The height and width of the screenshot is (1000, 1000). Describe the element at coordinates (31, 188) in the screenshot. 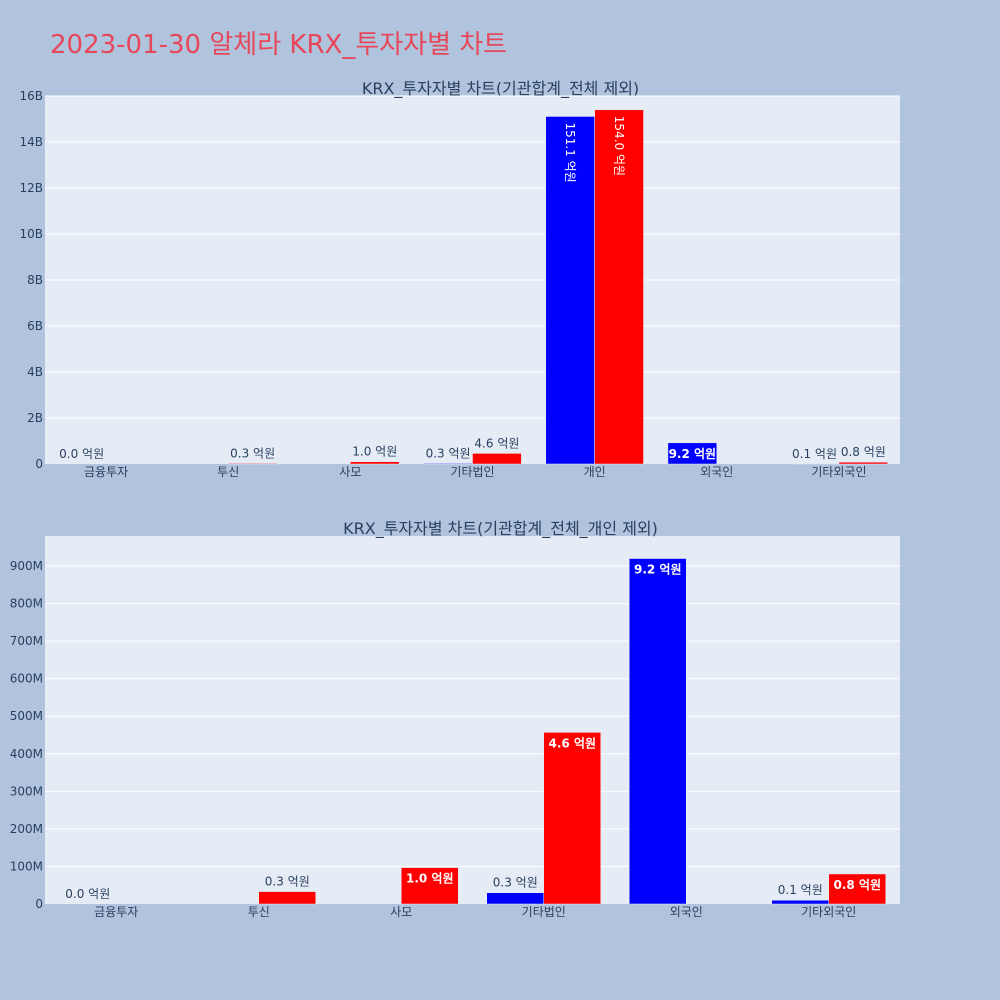

I see `y-tick-label: 12B` at that location.